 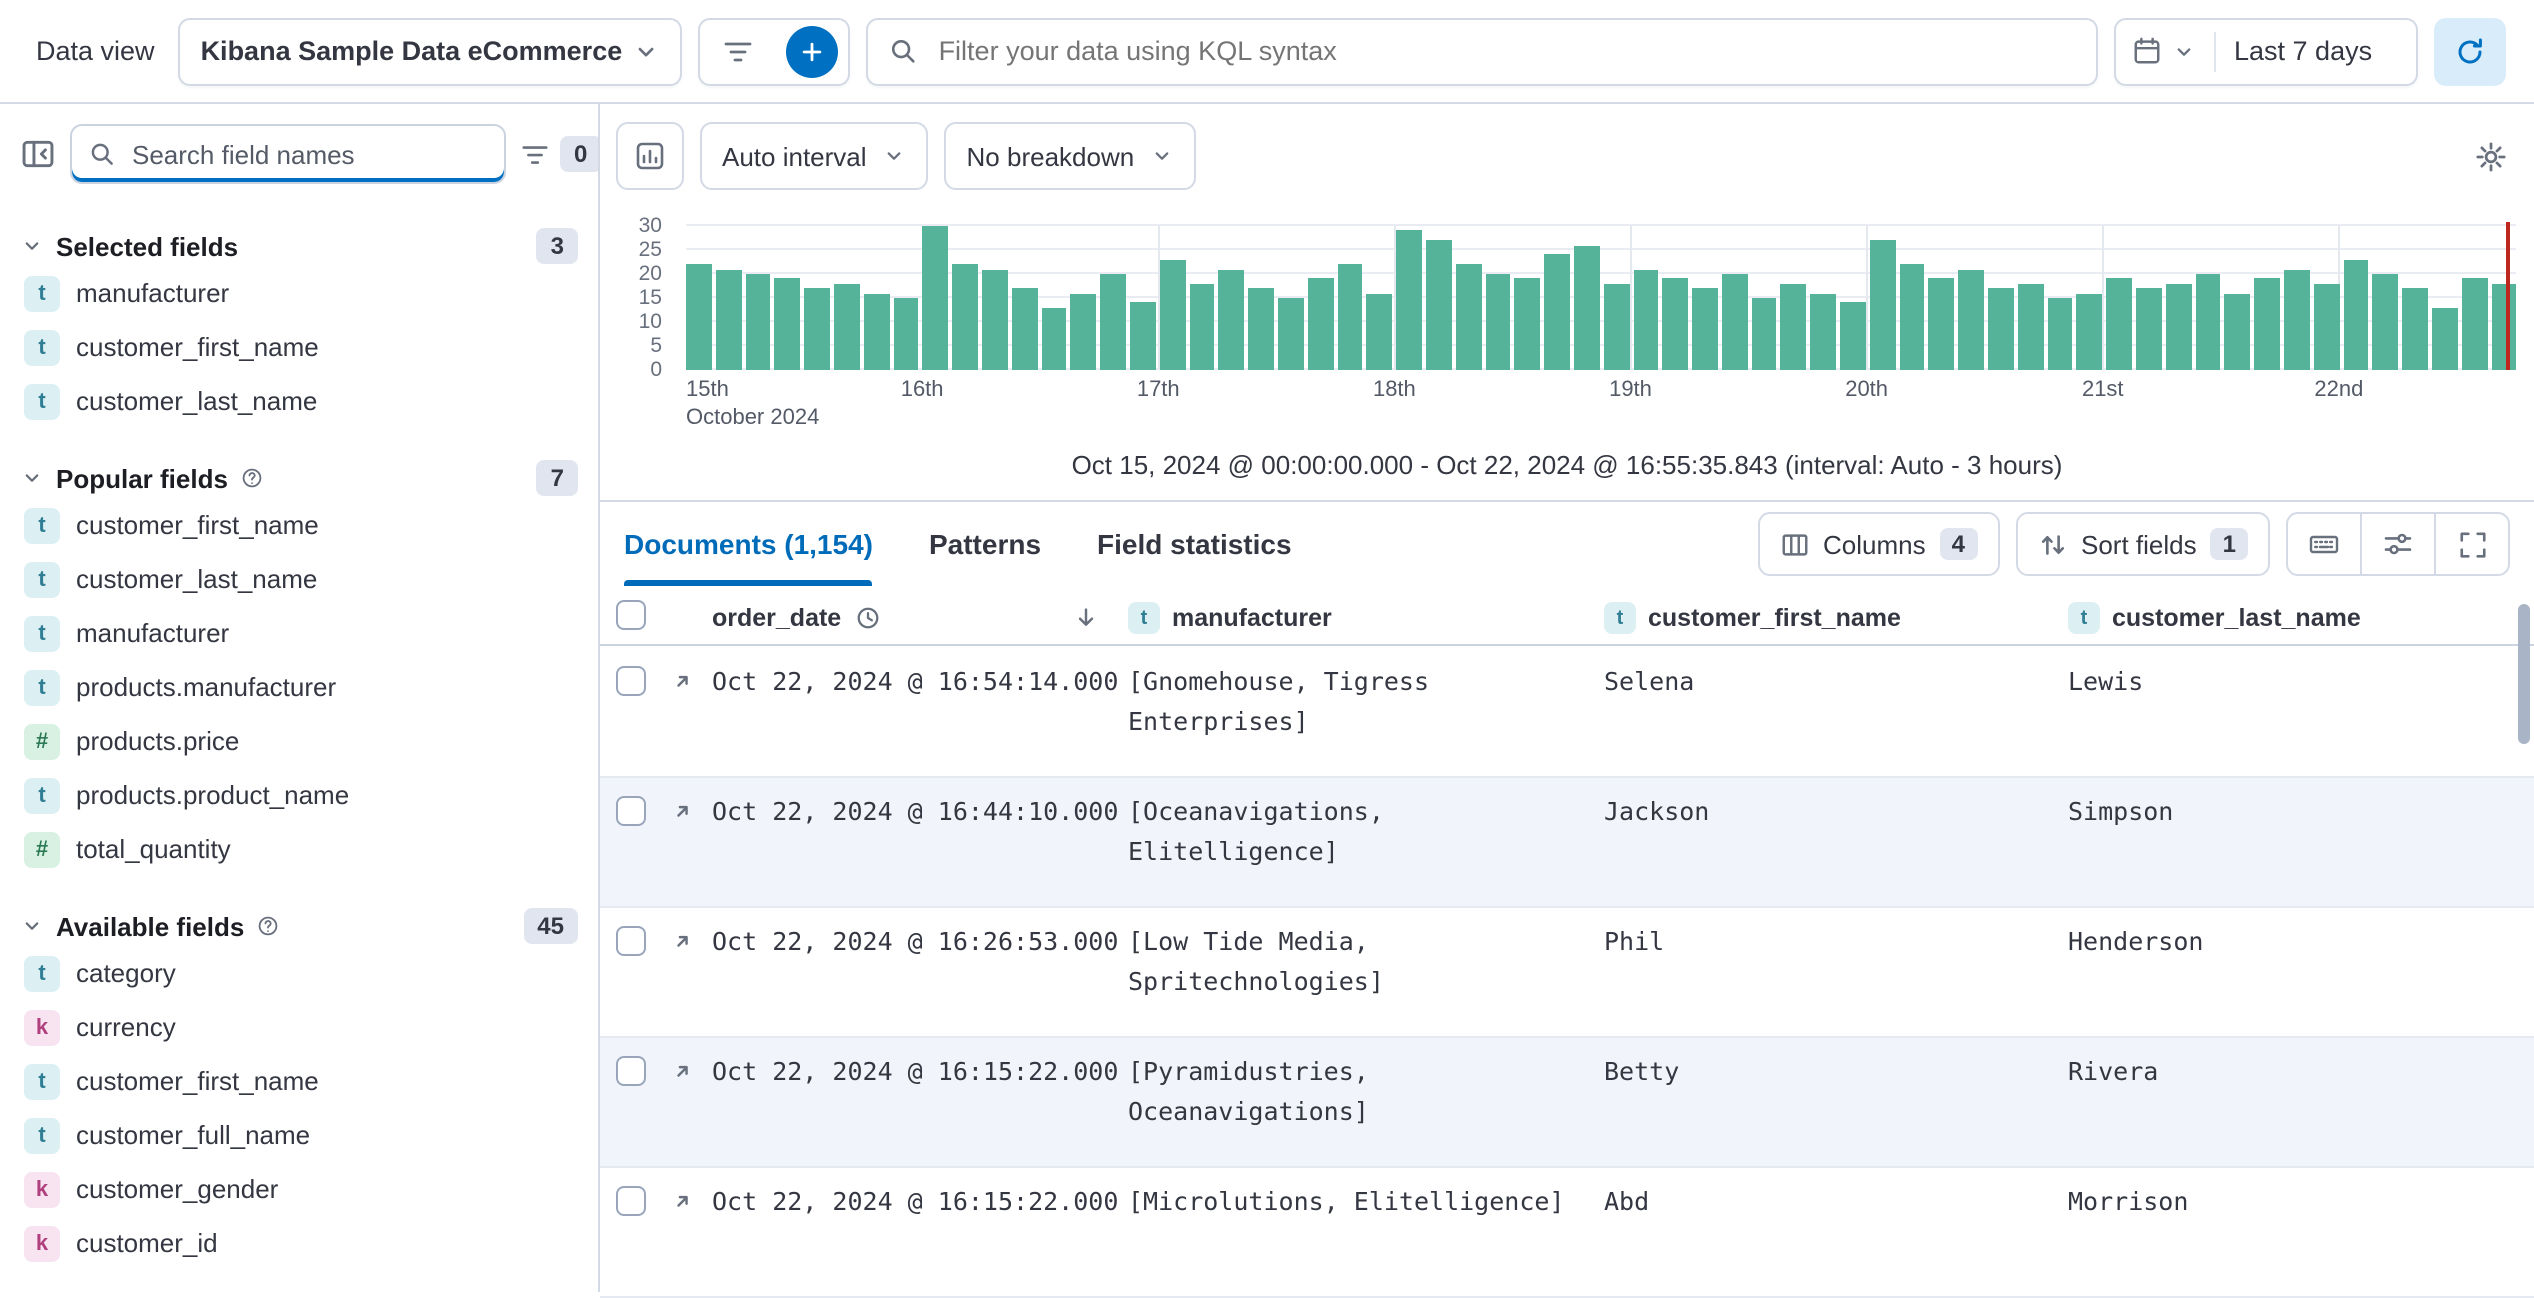 What do you see at coordinates (299, 687) in the screenshot?
I see `field-item: t products.manufacturer` at bounding box center [299, 687].